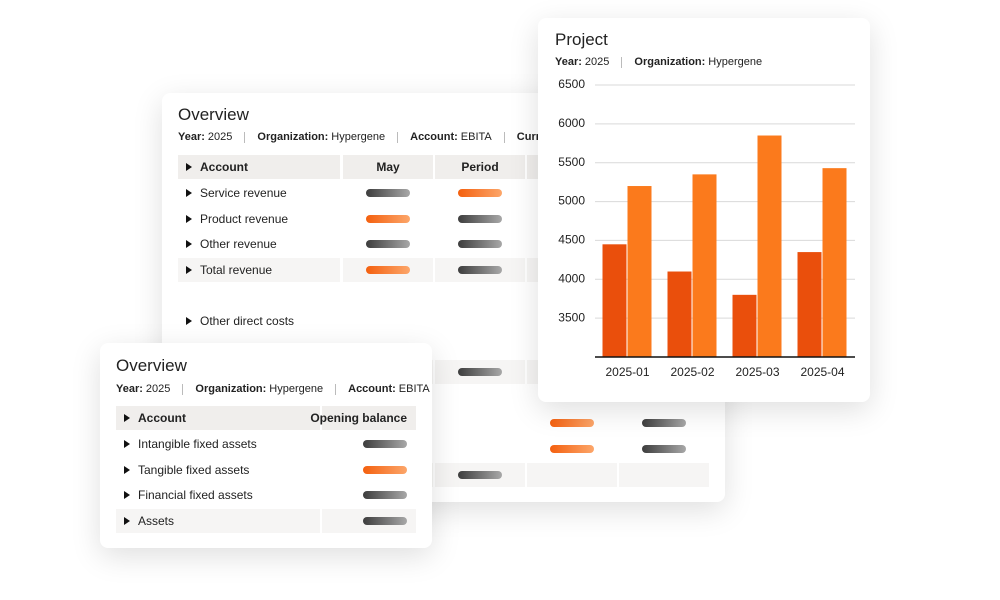  What do you see at coordinates (244, 219) in the screenshot?
I see `row-label: Product revenue` at bounding box center [244, 219].